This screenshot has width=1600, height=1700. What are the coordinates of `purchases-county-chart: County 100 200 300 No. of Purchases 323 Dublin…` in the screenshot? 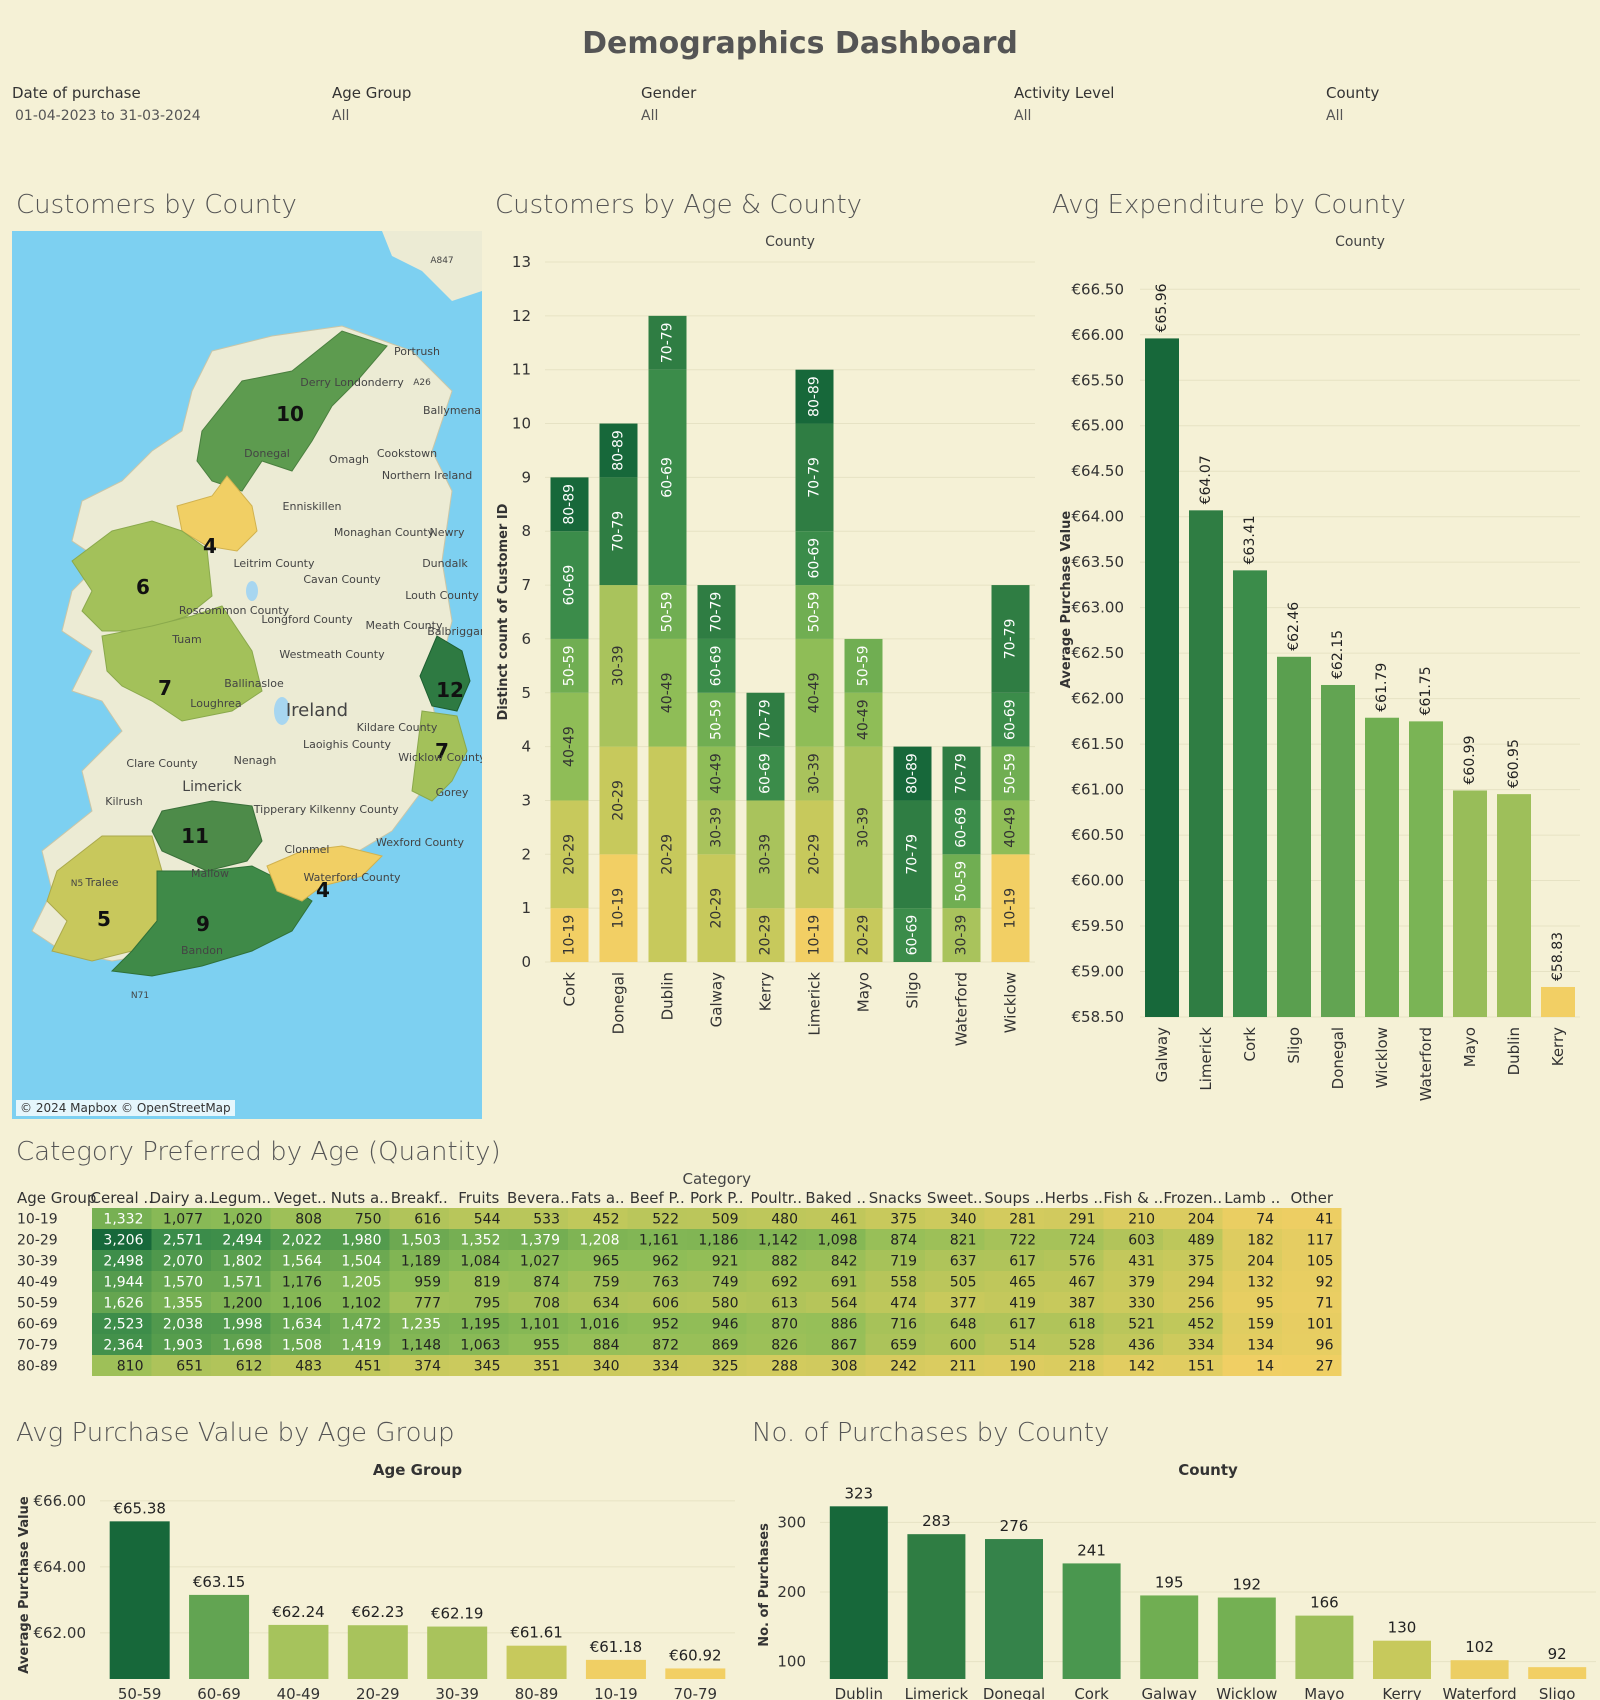 It's located at (1176, 1577).